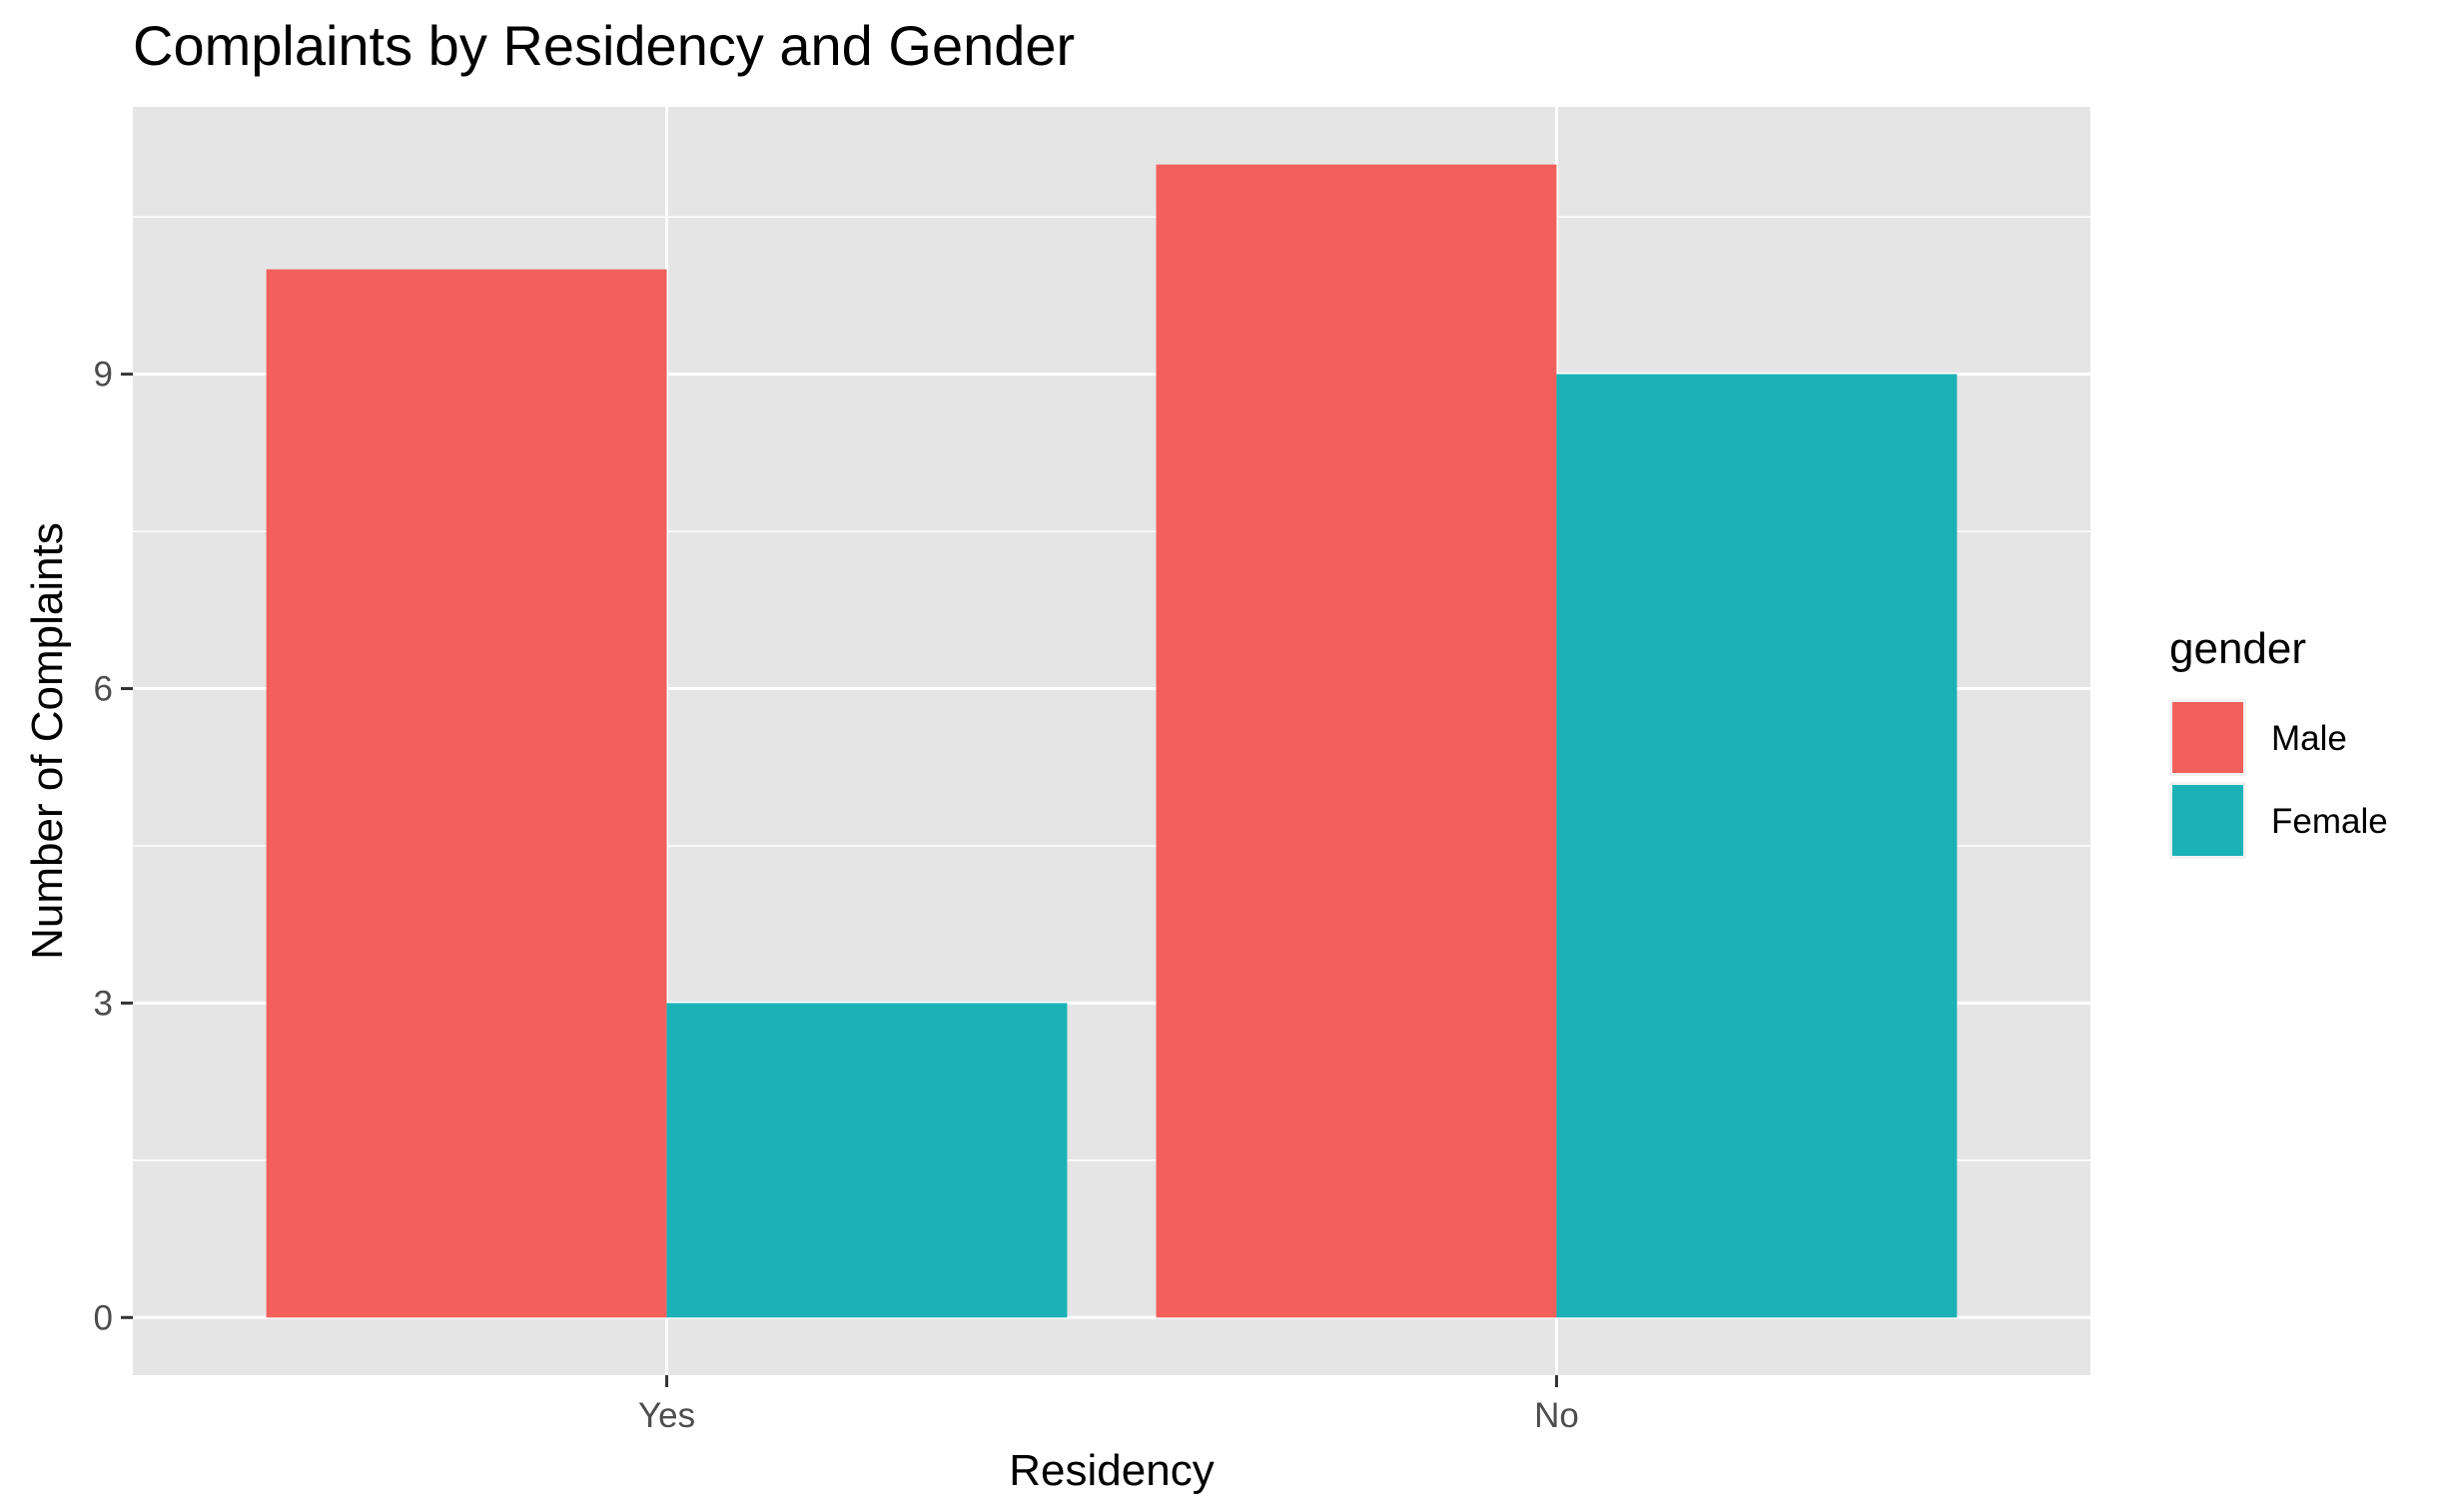 The image size is (2447, 1512). I want to click on y-axis: 0 3 6 9, so click(113, 846).